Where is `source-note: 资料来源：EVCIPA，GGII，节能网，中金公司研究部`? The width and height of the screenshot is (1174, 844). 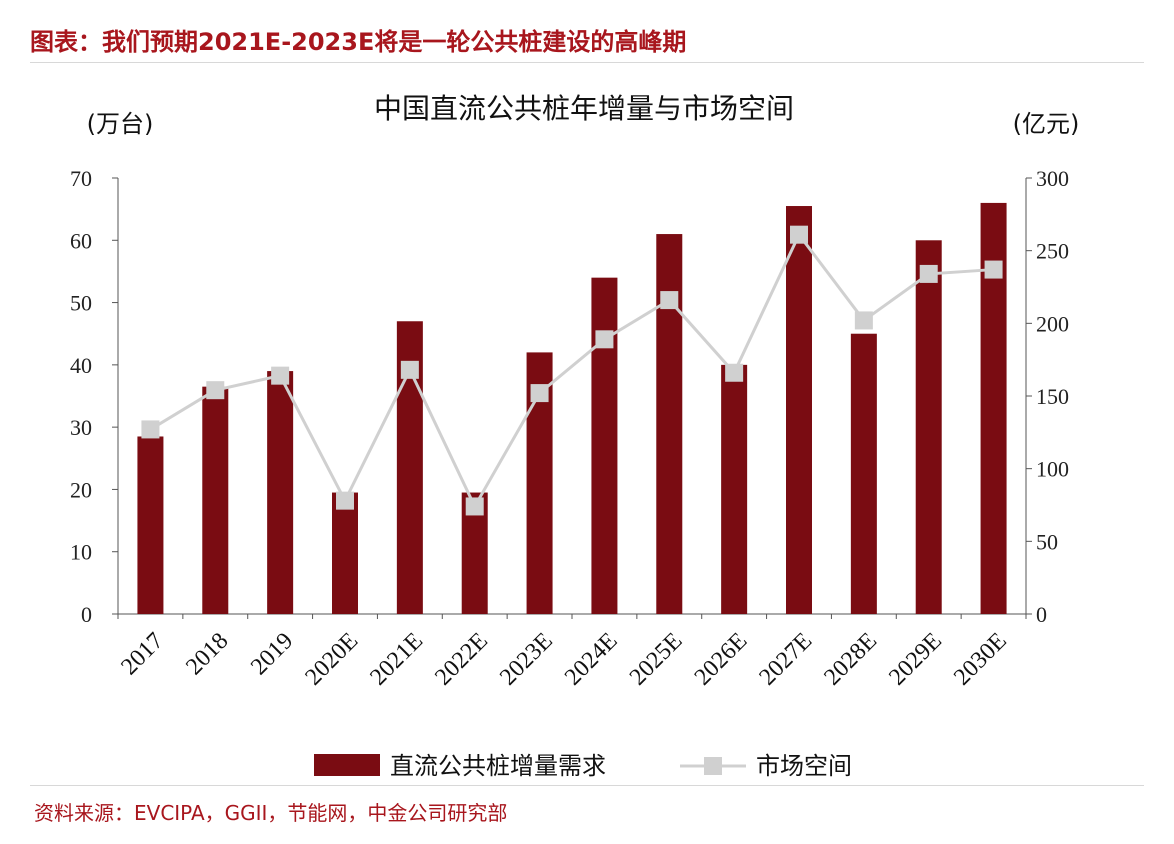
source-note: 资料来源：EVCIPA，GGII，节能网，中金公司研究部 is located at coordinates (271, 813).